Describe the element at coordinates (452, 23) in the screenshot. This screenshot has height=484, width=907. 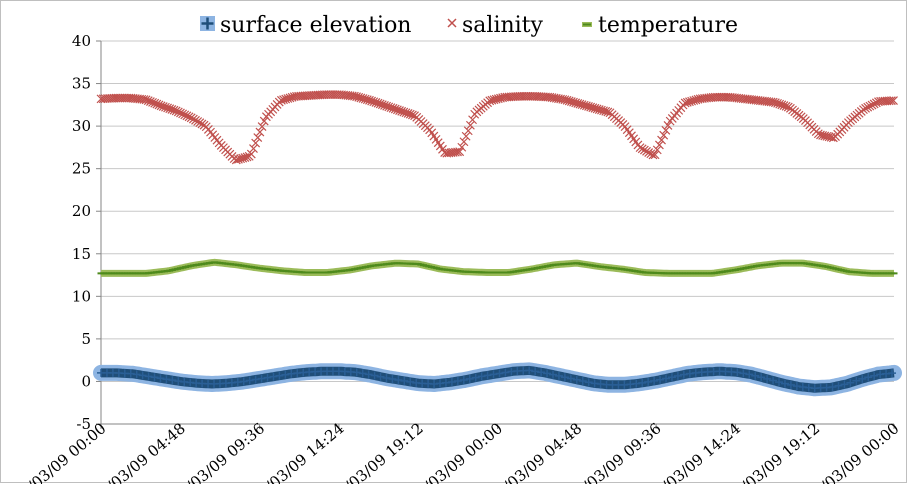
I see `legend-marker-salinity` at that location.